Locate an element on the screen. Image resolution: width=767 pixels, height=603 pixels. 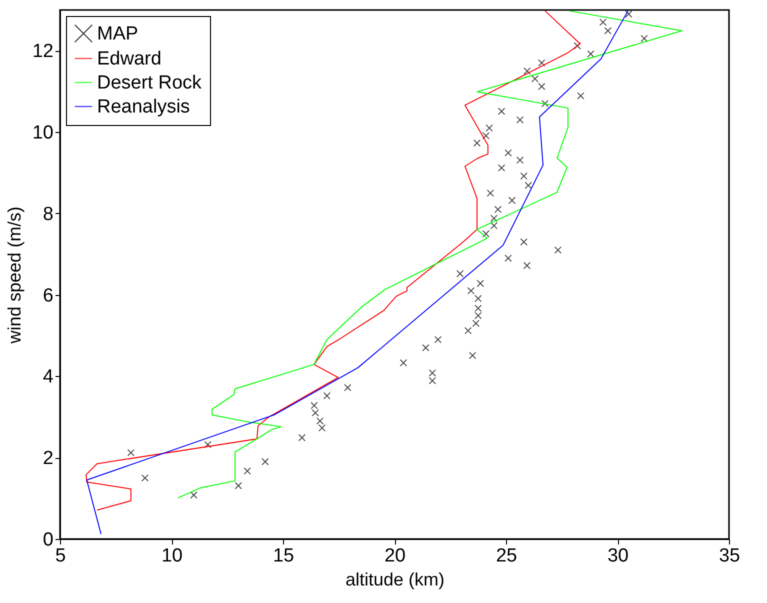
y-axis-title: wind speed (m/s) is located at coordinates (14, 275).